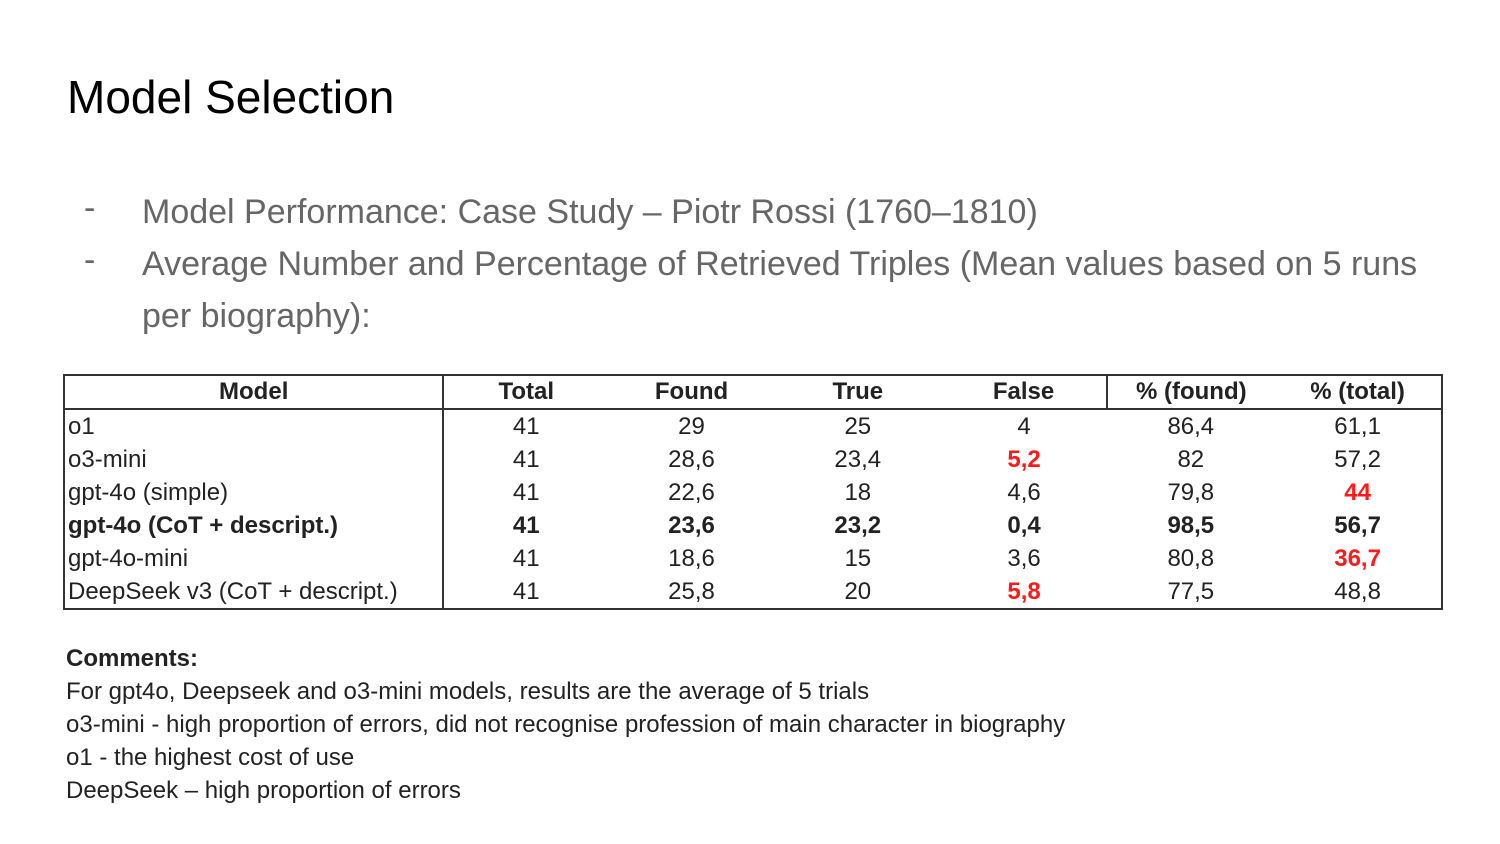 Image resolution: width=1500 pixels, height=844 pixels. Describe the element at coordinates (231, 97) in the screenshot. I see `slide-title: Model Selection` at that location.